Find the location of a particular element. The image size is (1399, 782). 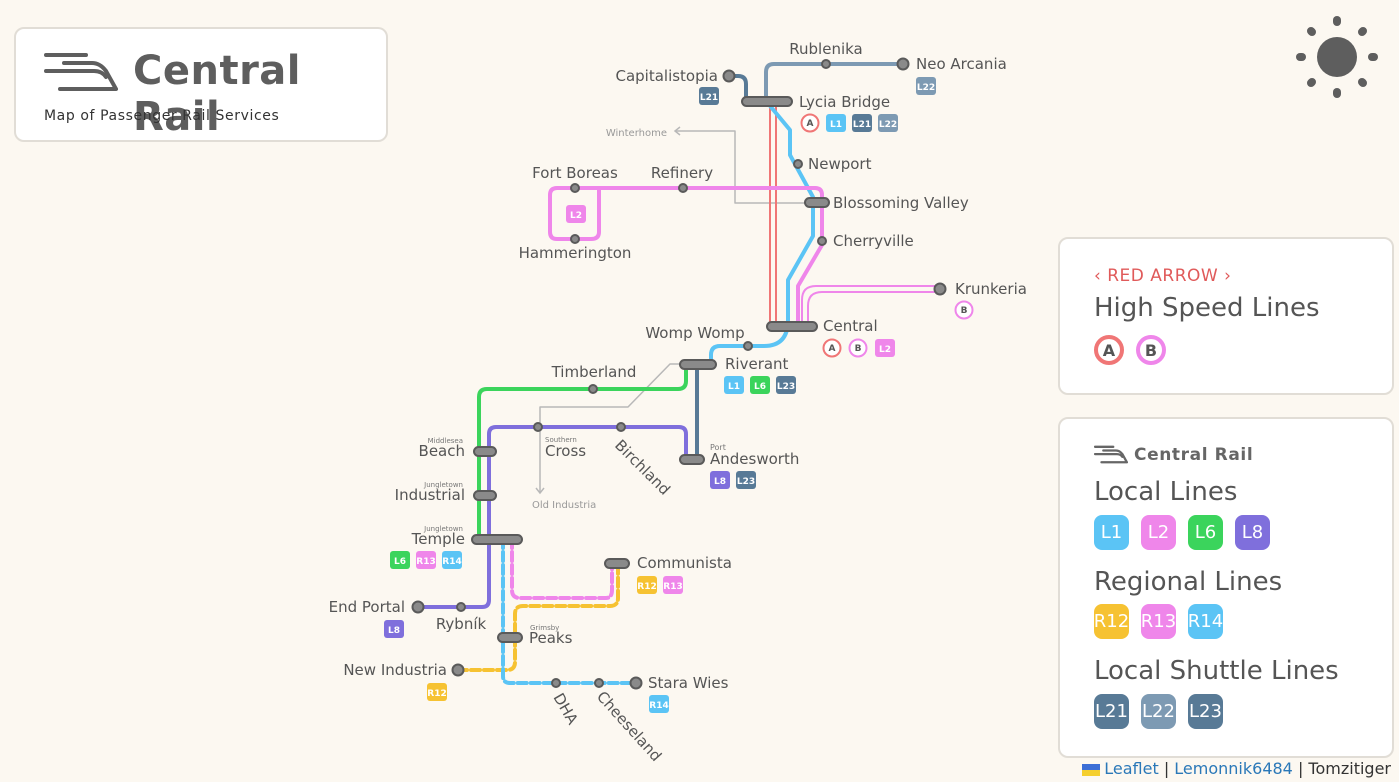

map-title: Central Rail is located at coordinates (217, 94).